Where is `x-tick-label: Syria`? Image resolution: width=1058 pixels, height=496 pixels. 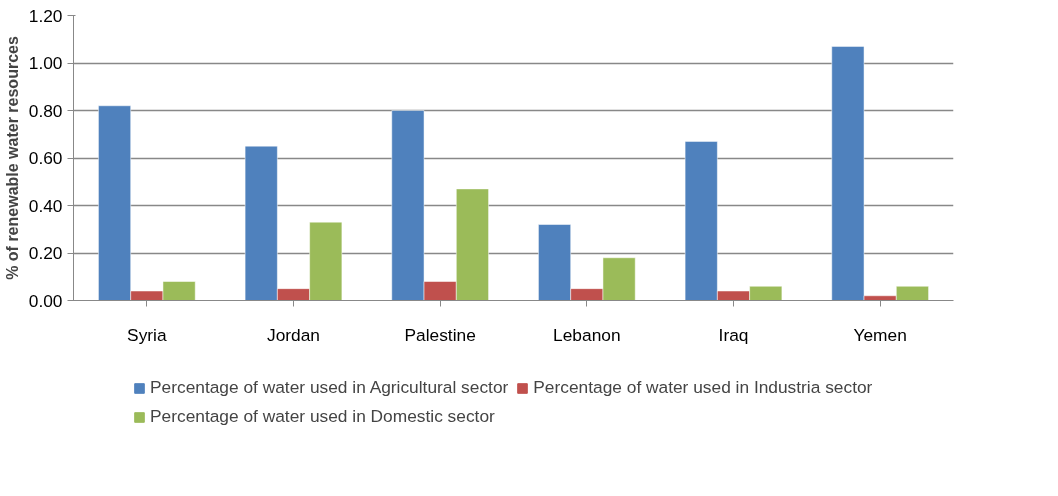
x-tick-label: Syria is located at coordinates (147, 334).